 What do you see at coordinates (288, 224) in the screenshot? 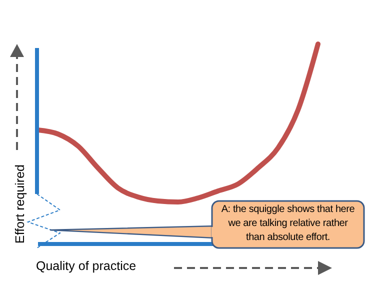
I see `annotation: A: the squiggle shows that here we are talking relative rather than absolute effort.` at bounding box center [288, 224].